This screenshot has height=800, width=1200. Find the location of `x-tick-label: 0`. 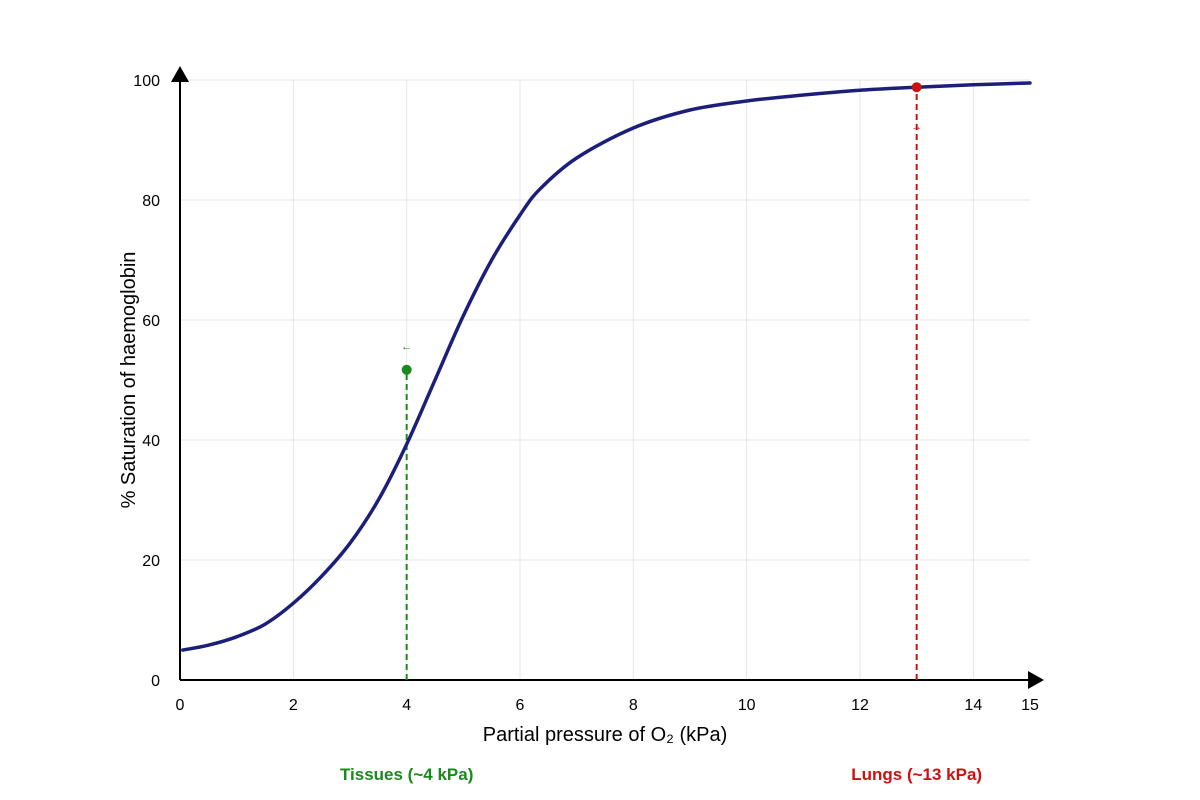

x-tick-label: 0 is located at coordinates (180, 705).